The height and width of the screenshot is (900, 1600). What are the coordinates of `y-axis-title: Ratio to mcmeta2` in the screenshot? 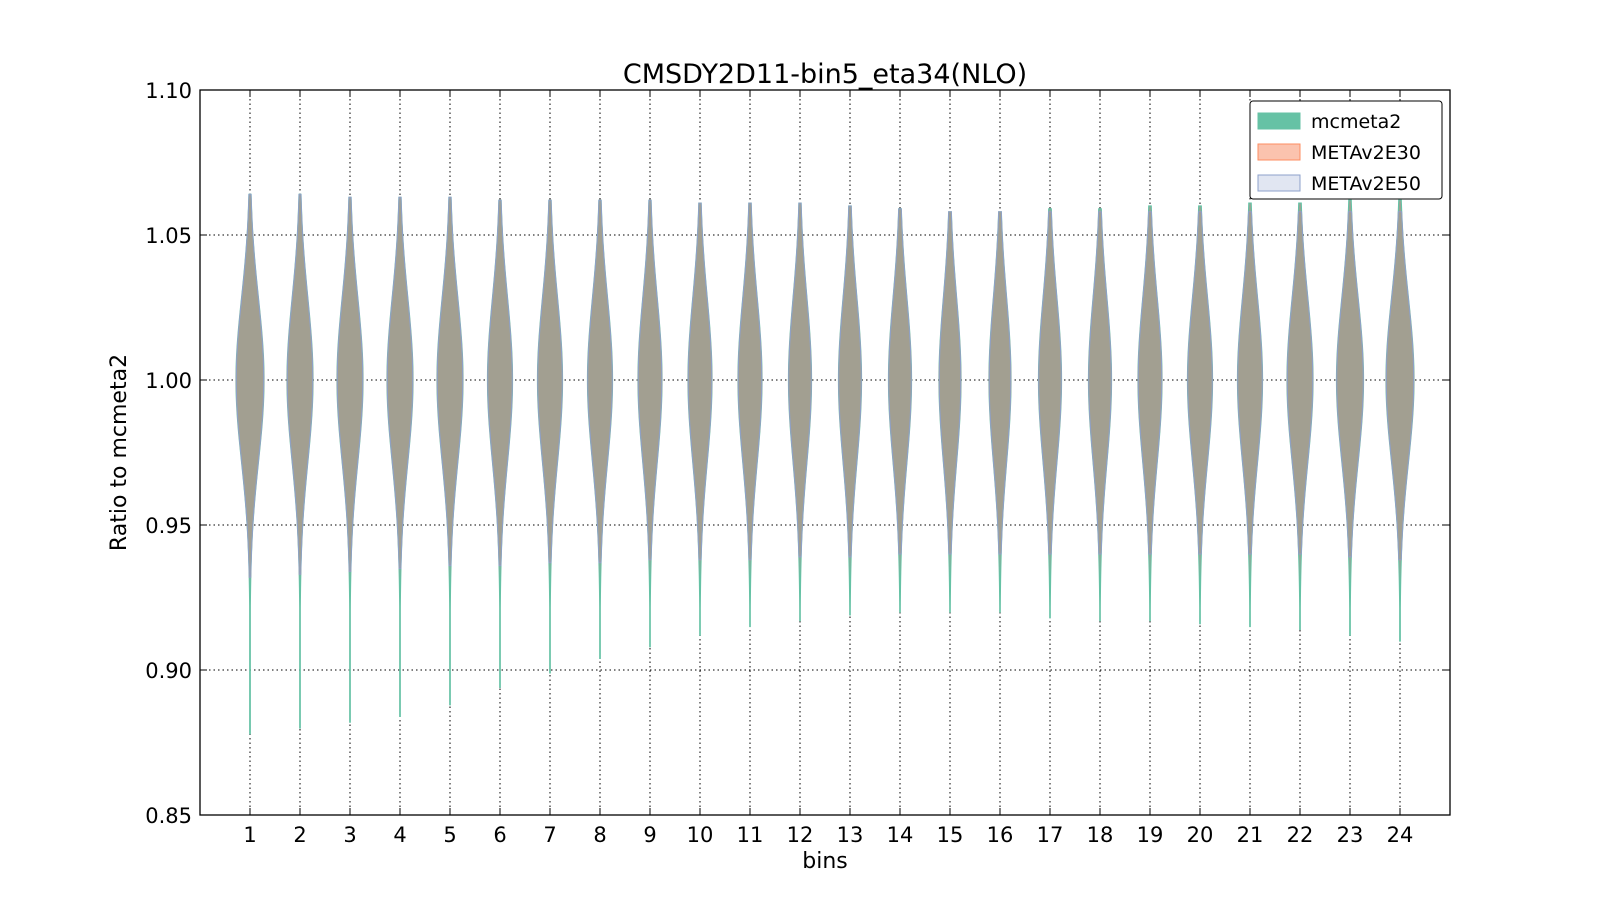 It's located at (119, 452).